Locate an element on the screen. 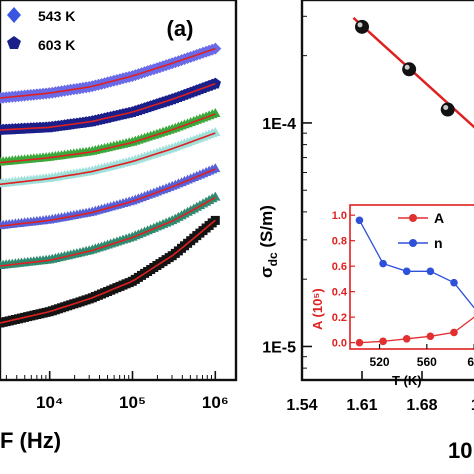  inset-series-n is located at coordinates (414, 265).